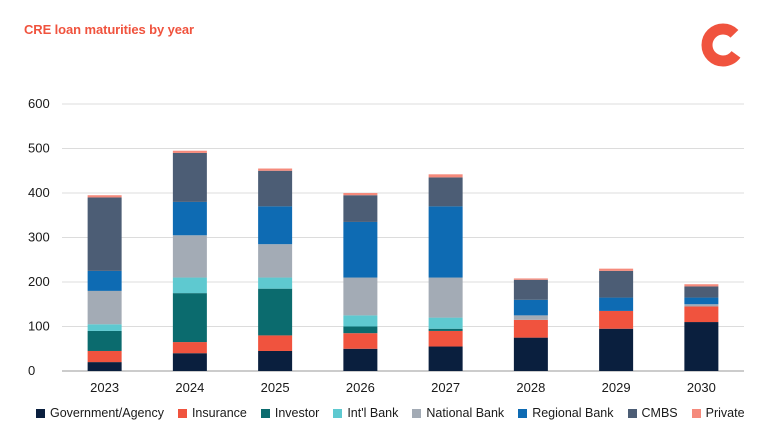  Describe the element at coordinates (725, 413) in the screenshot. I see `legend-label: Private` at that location.